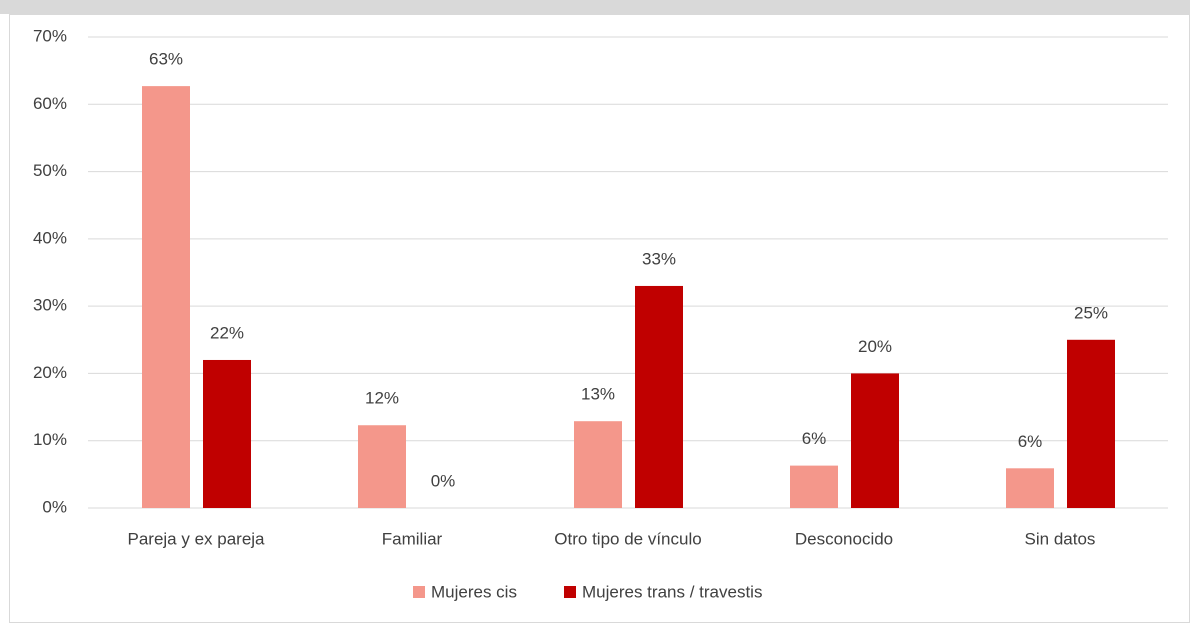 The image size is (1190, 628). What do you see at coordinates (1091, 312) in the screenshot?
I see `data-label: 25%` at bounding box center [1091, 312].